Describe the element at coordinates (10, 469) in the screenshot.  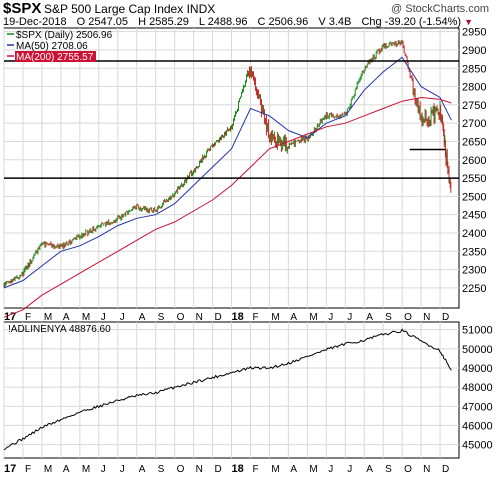
I see `x-tick-label: 17` at that location.